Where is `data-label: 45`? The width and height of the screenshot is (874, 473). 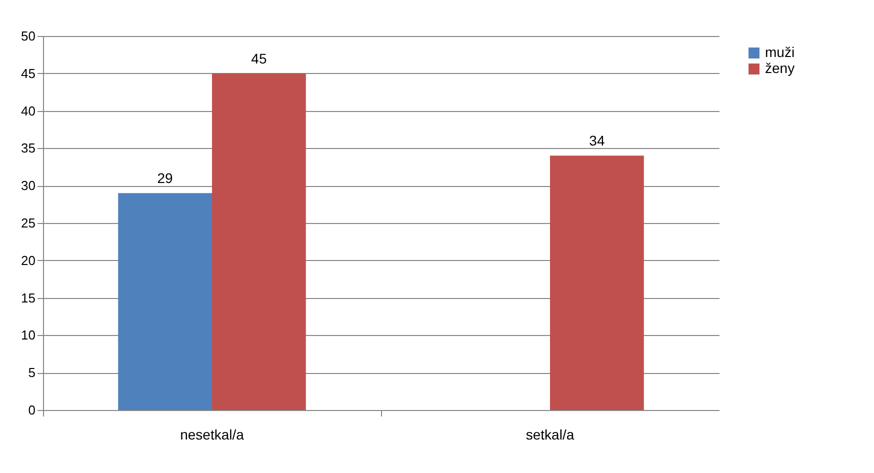
data-label: 45 is located at coordinates (259, 58).